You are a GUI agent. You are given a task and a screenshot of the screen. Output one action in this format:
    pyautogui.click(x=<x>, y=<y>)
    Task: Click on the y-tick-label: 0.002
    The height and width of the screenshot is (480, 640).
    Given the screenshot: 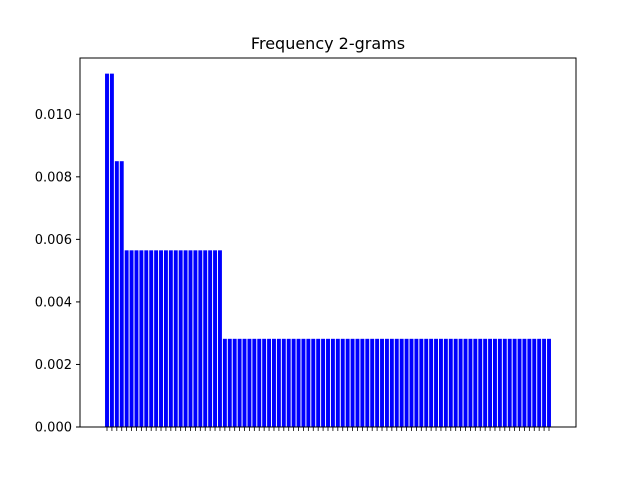 What is the action you would take?
    pyautogui.click(x=53, y=365)
    